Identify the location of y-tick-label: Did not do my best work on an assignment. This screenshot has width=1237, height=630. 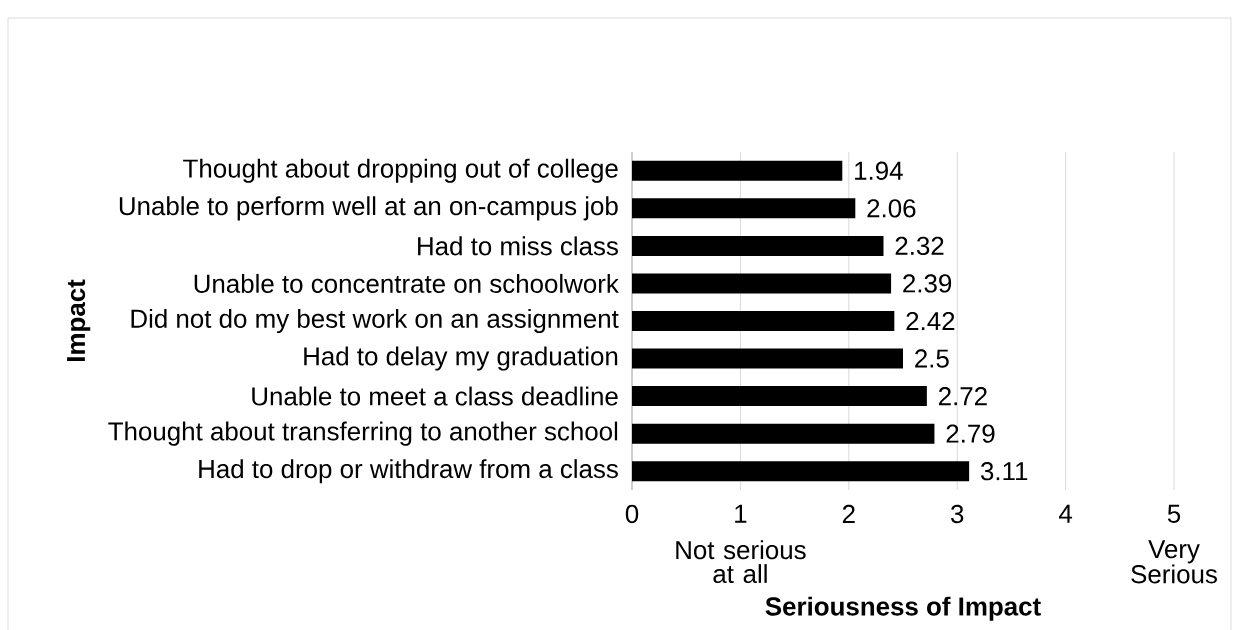
(375, 321).